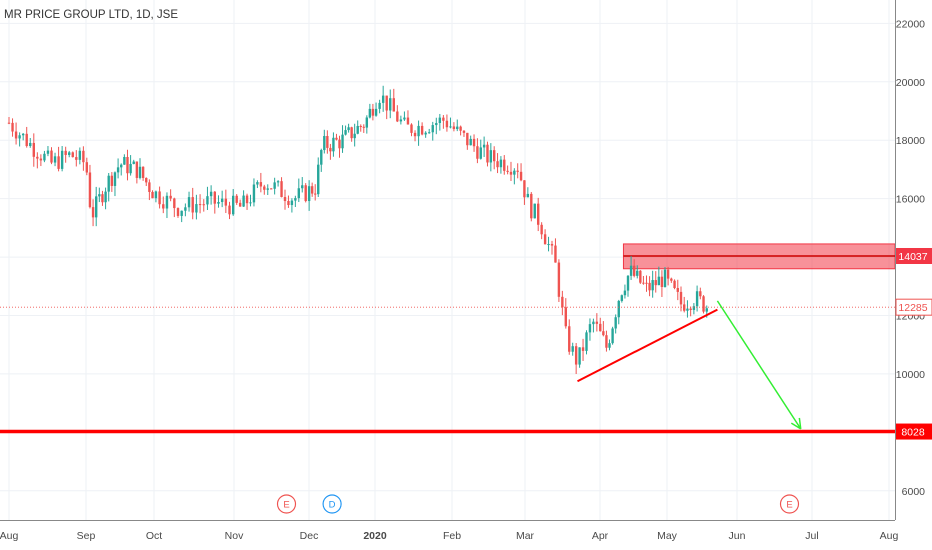 The width and height of the screenshot is (932, 550). I want to click on y-tick-label: 20000, so click(910, 83).